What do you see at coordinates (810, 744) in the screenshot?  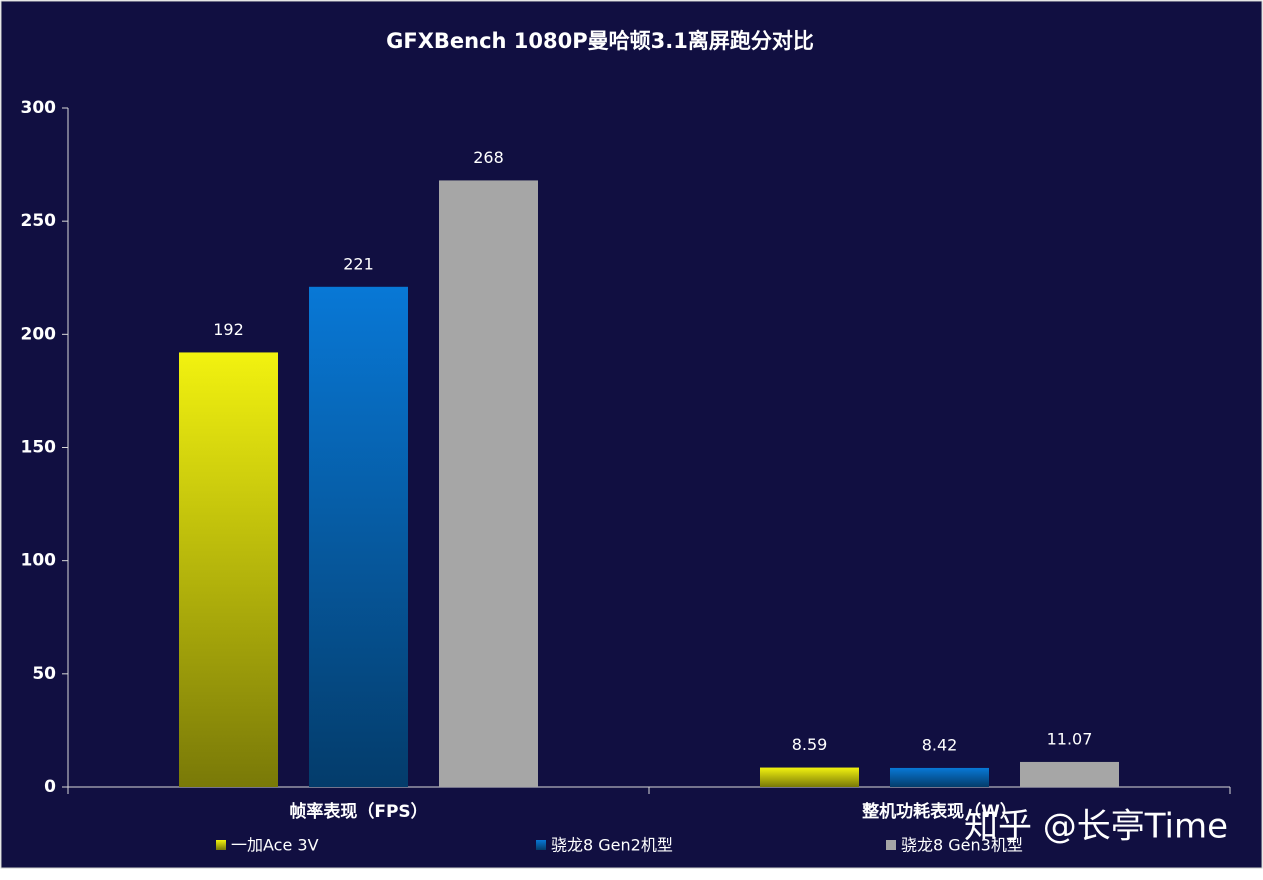 I see `value-label: 8.59` at bounding box center [810, 744].